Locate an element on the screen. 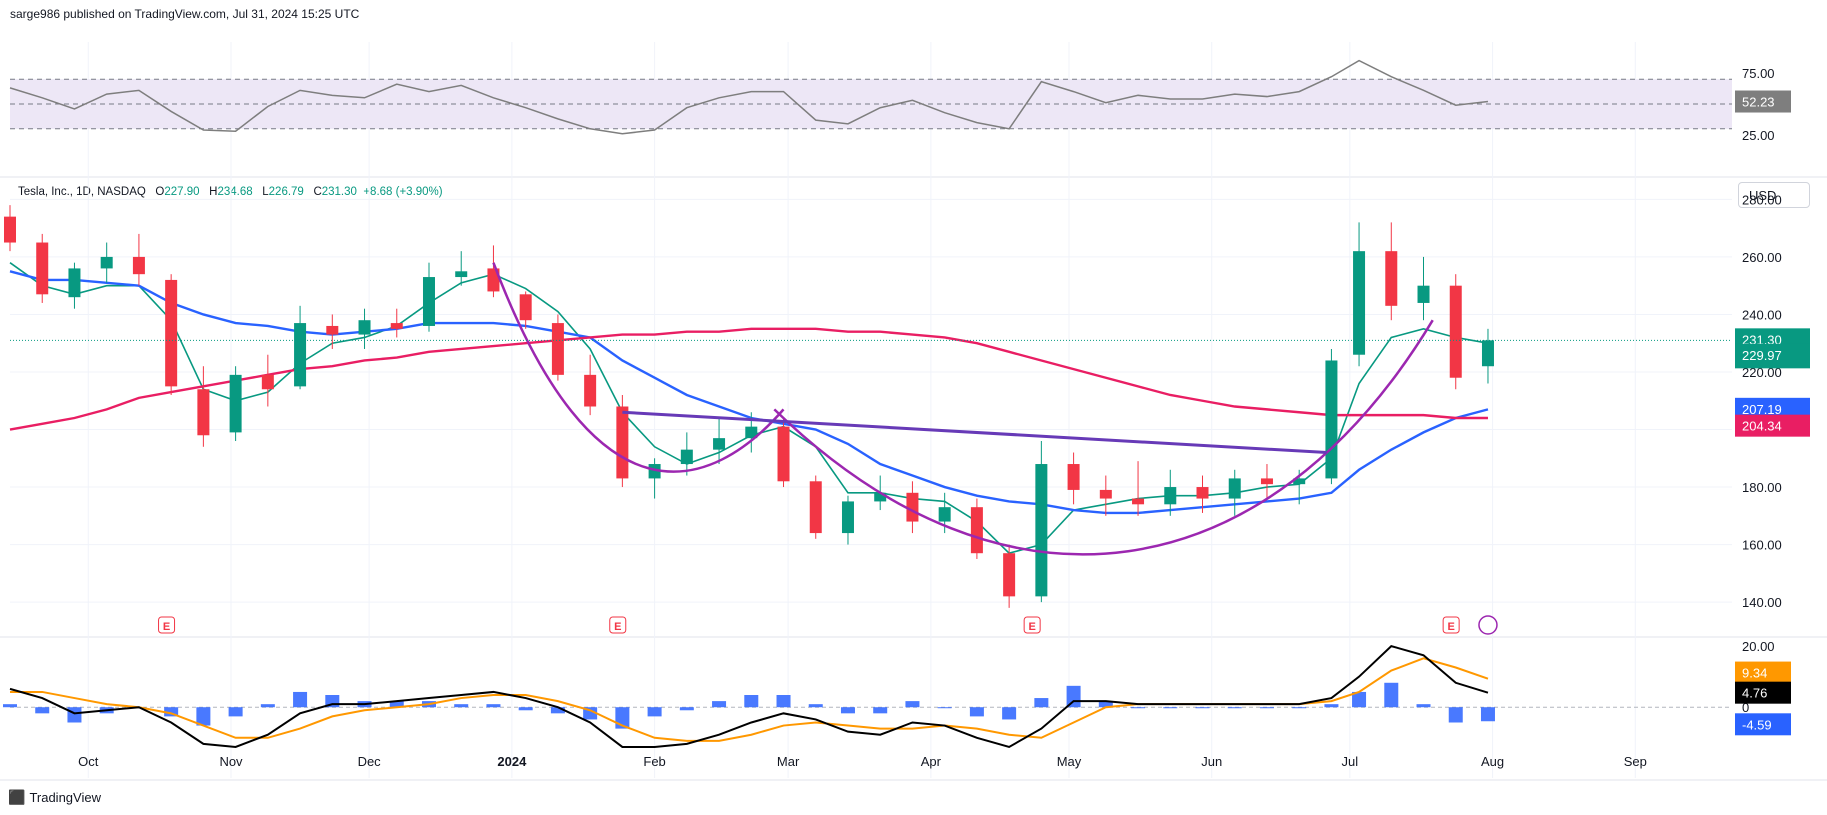  macd-line-value-badge is located at coordinates (1763, 692).